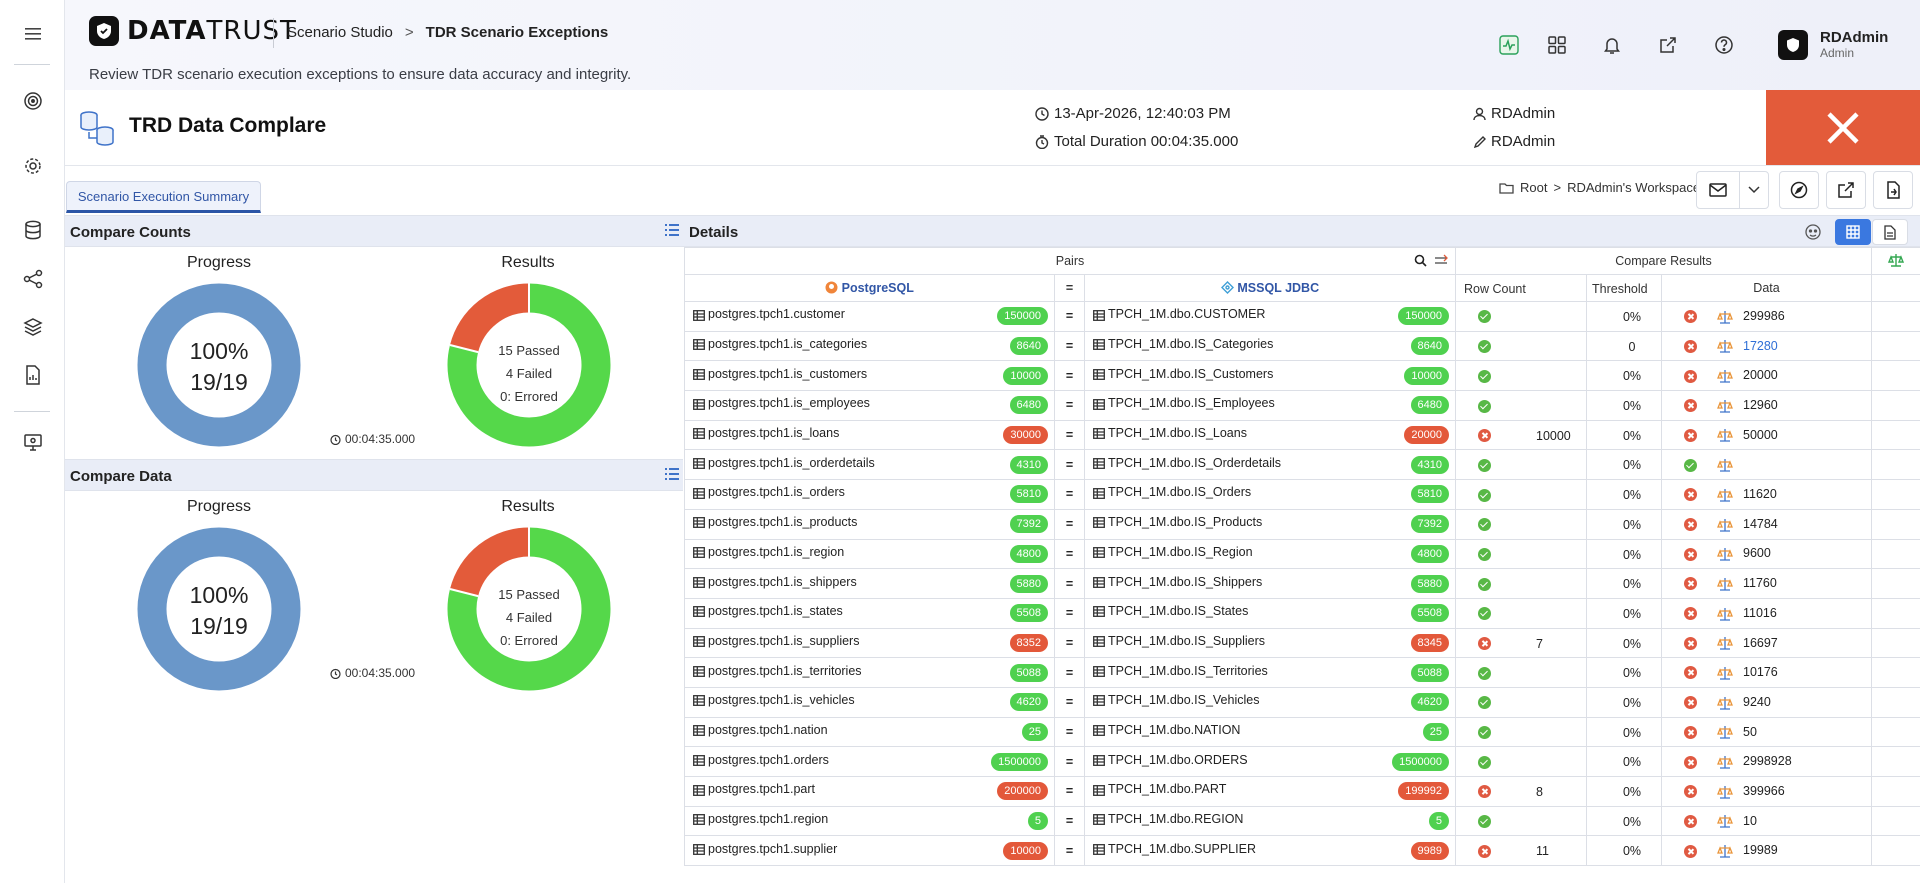 Image resolution: width=1920 pixels, height=883 pixels. I want to click on target-cell: TPCH_1M.dbo.IS_Orders 5810, so click(1270, 494).